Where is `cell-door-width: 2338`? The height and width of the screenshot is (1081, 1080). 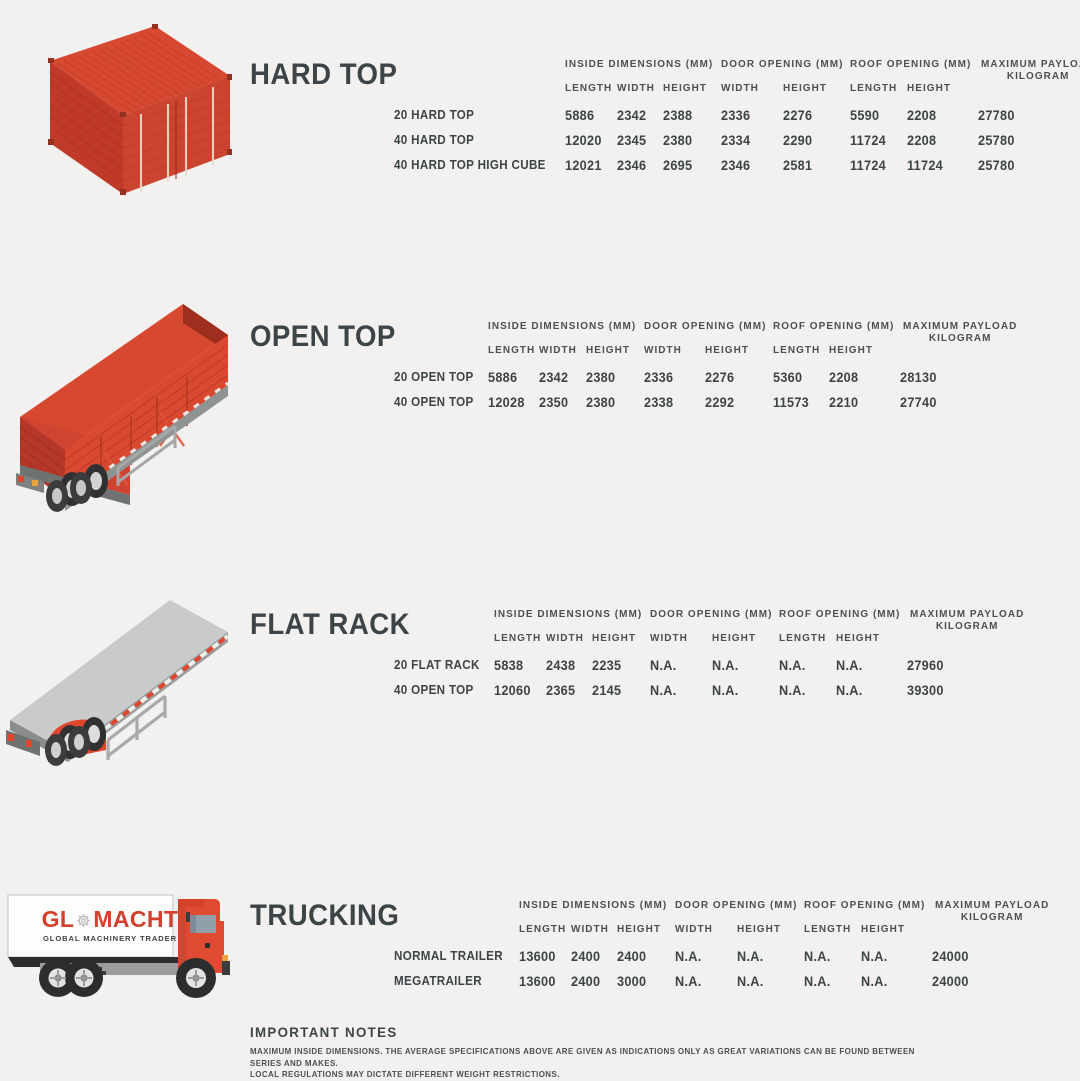 cell-door-width: 2338 is located at coordinates (658, 402).